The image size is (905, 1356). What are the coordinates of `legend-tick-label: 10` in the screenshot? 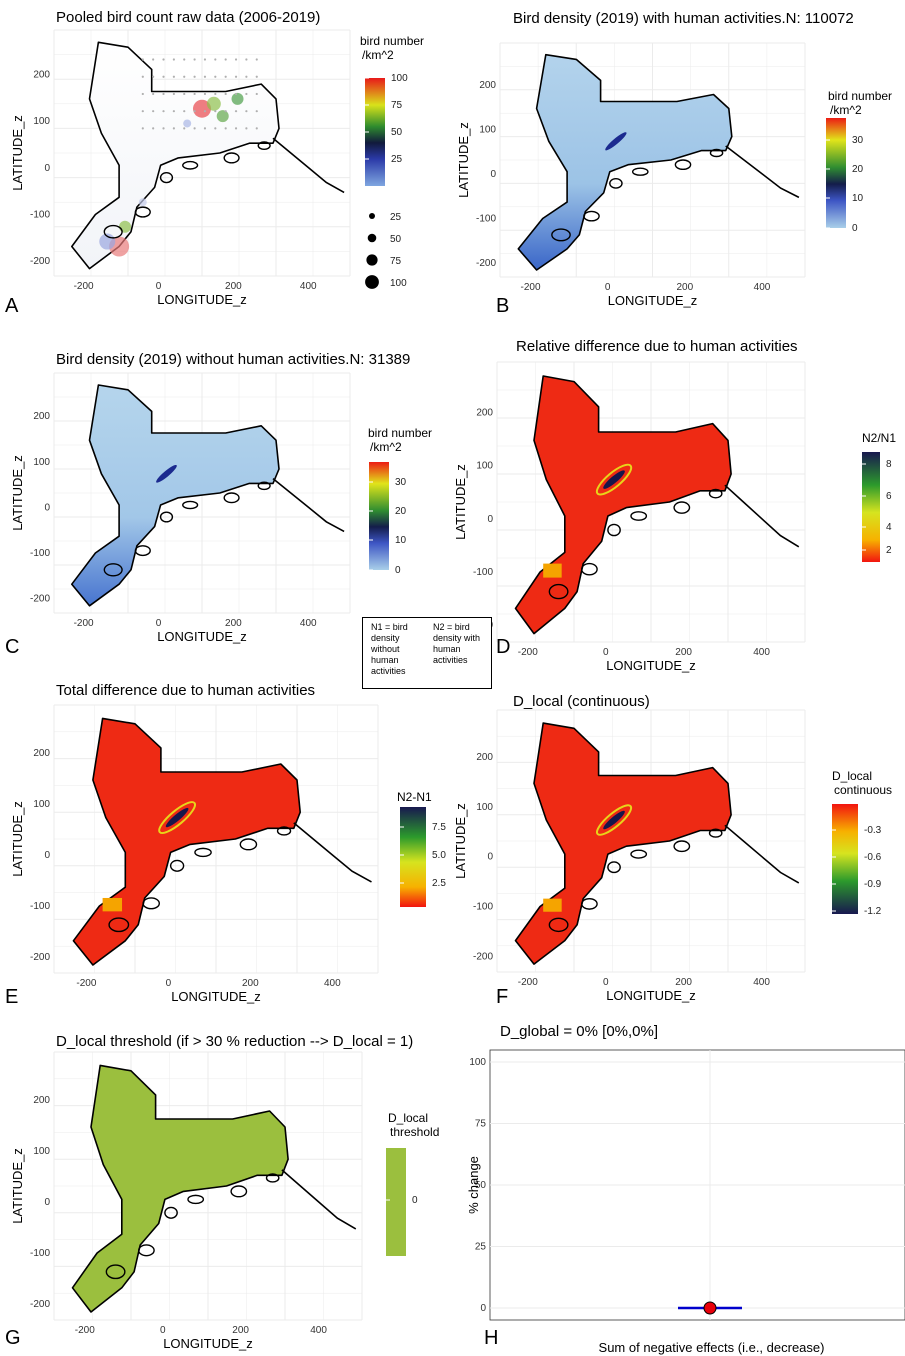 It's located at (858, 198).